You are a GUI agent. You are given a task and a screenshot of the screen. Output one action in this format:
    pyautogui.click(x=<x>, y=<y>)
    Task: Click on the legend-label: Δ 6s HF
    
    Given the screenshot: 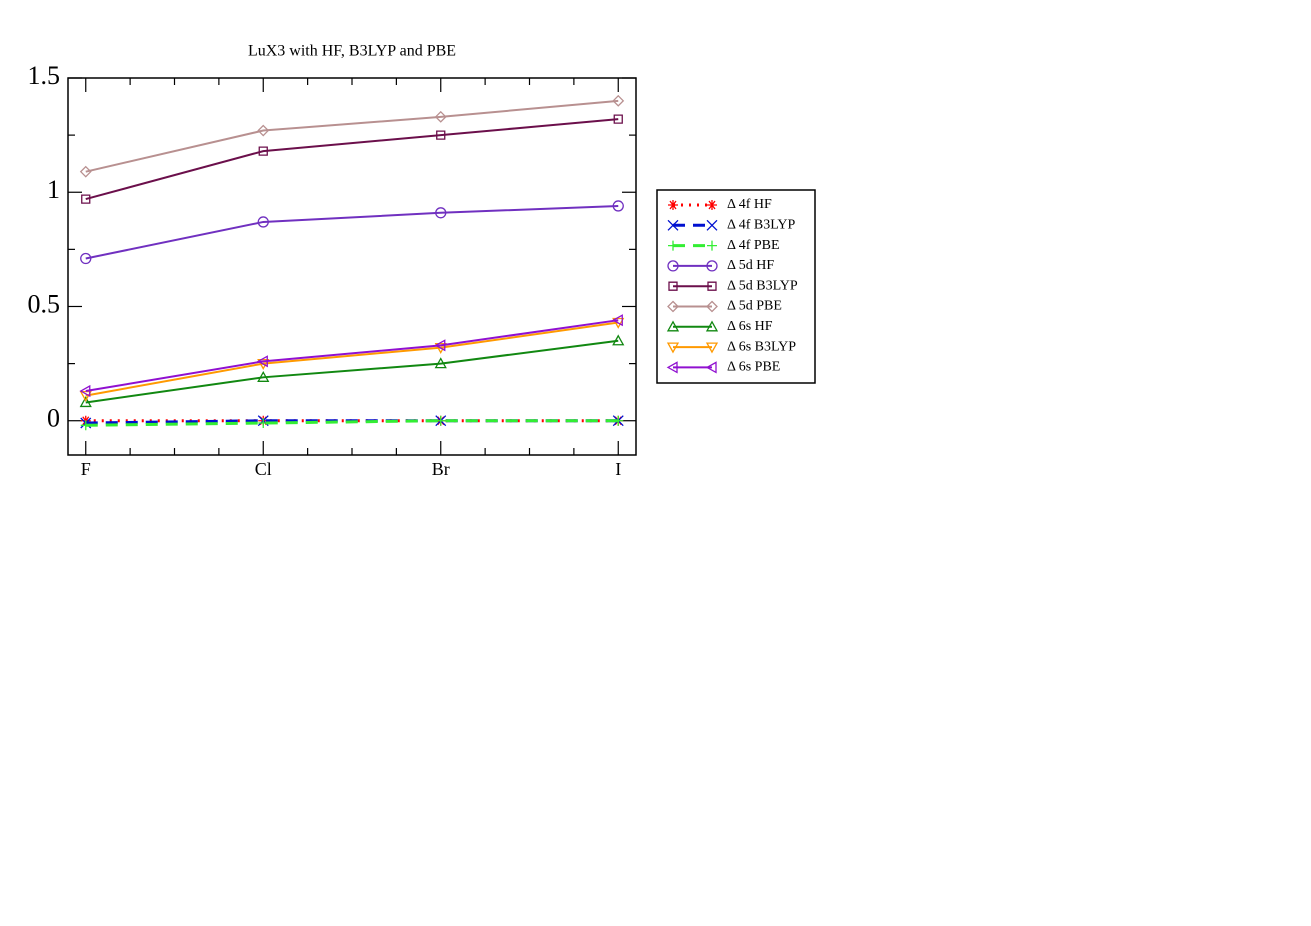 What is the action you would take?
    pyautogui.click(x=750, y=326)
    